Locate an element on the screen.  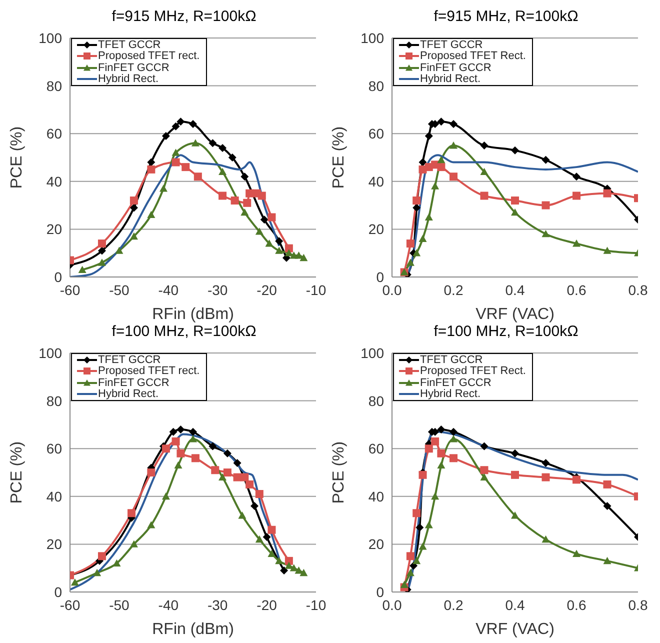
legend-label: Proposed TFET Rect. is located at coordinates (473, 371).